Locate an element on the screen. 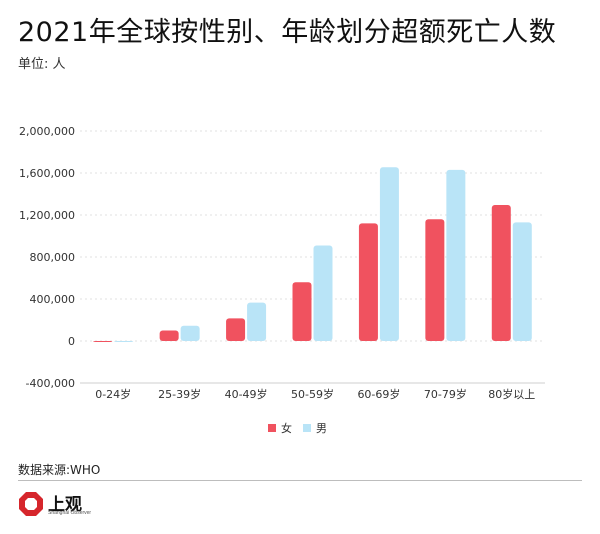 Image resolution: width=600 pixels, height=534 pixels. legend-label: 男 is located at coordinates (321, 428).